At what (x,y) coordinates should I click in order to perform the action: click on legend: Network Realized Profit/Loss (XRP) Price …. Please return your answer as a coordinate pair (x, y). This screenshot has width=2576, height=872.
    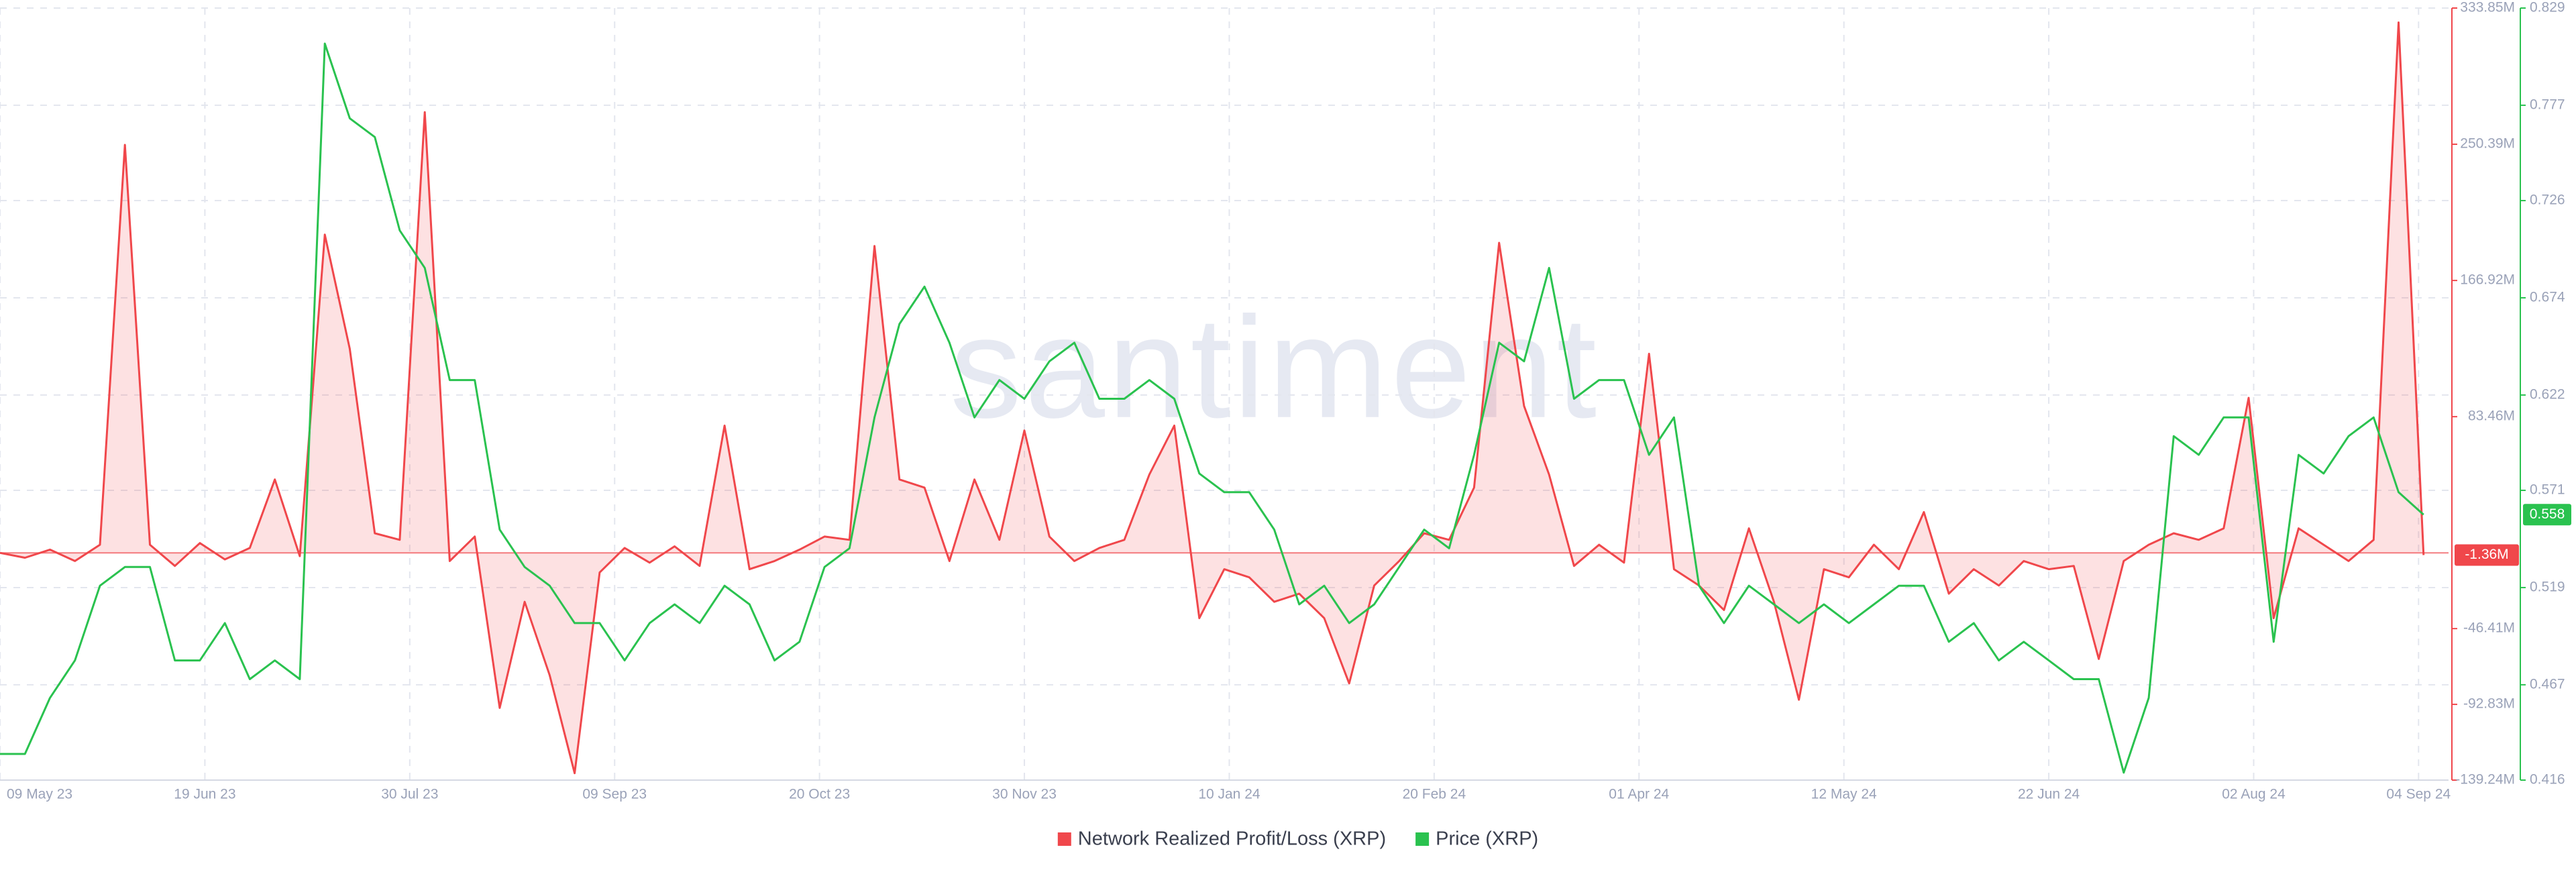
    Looking at the image, I should click on (1297, 839).